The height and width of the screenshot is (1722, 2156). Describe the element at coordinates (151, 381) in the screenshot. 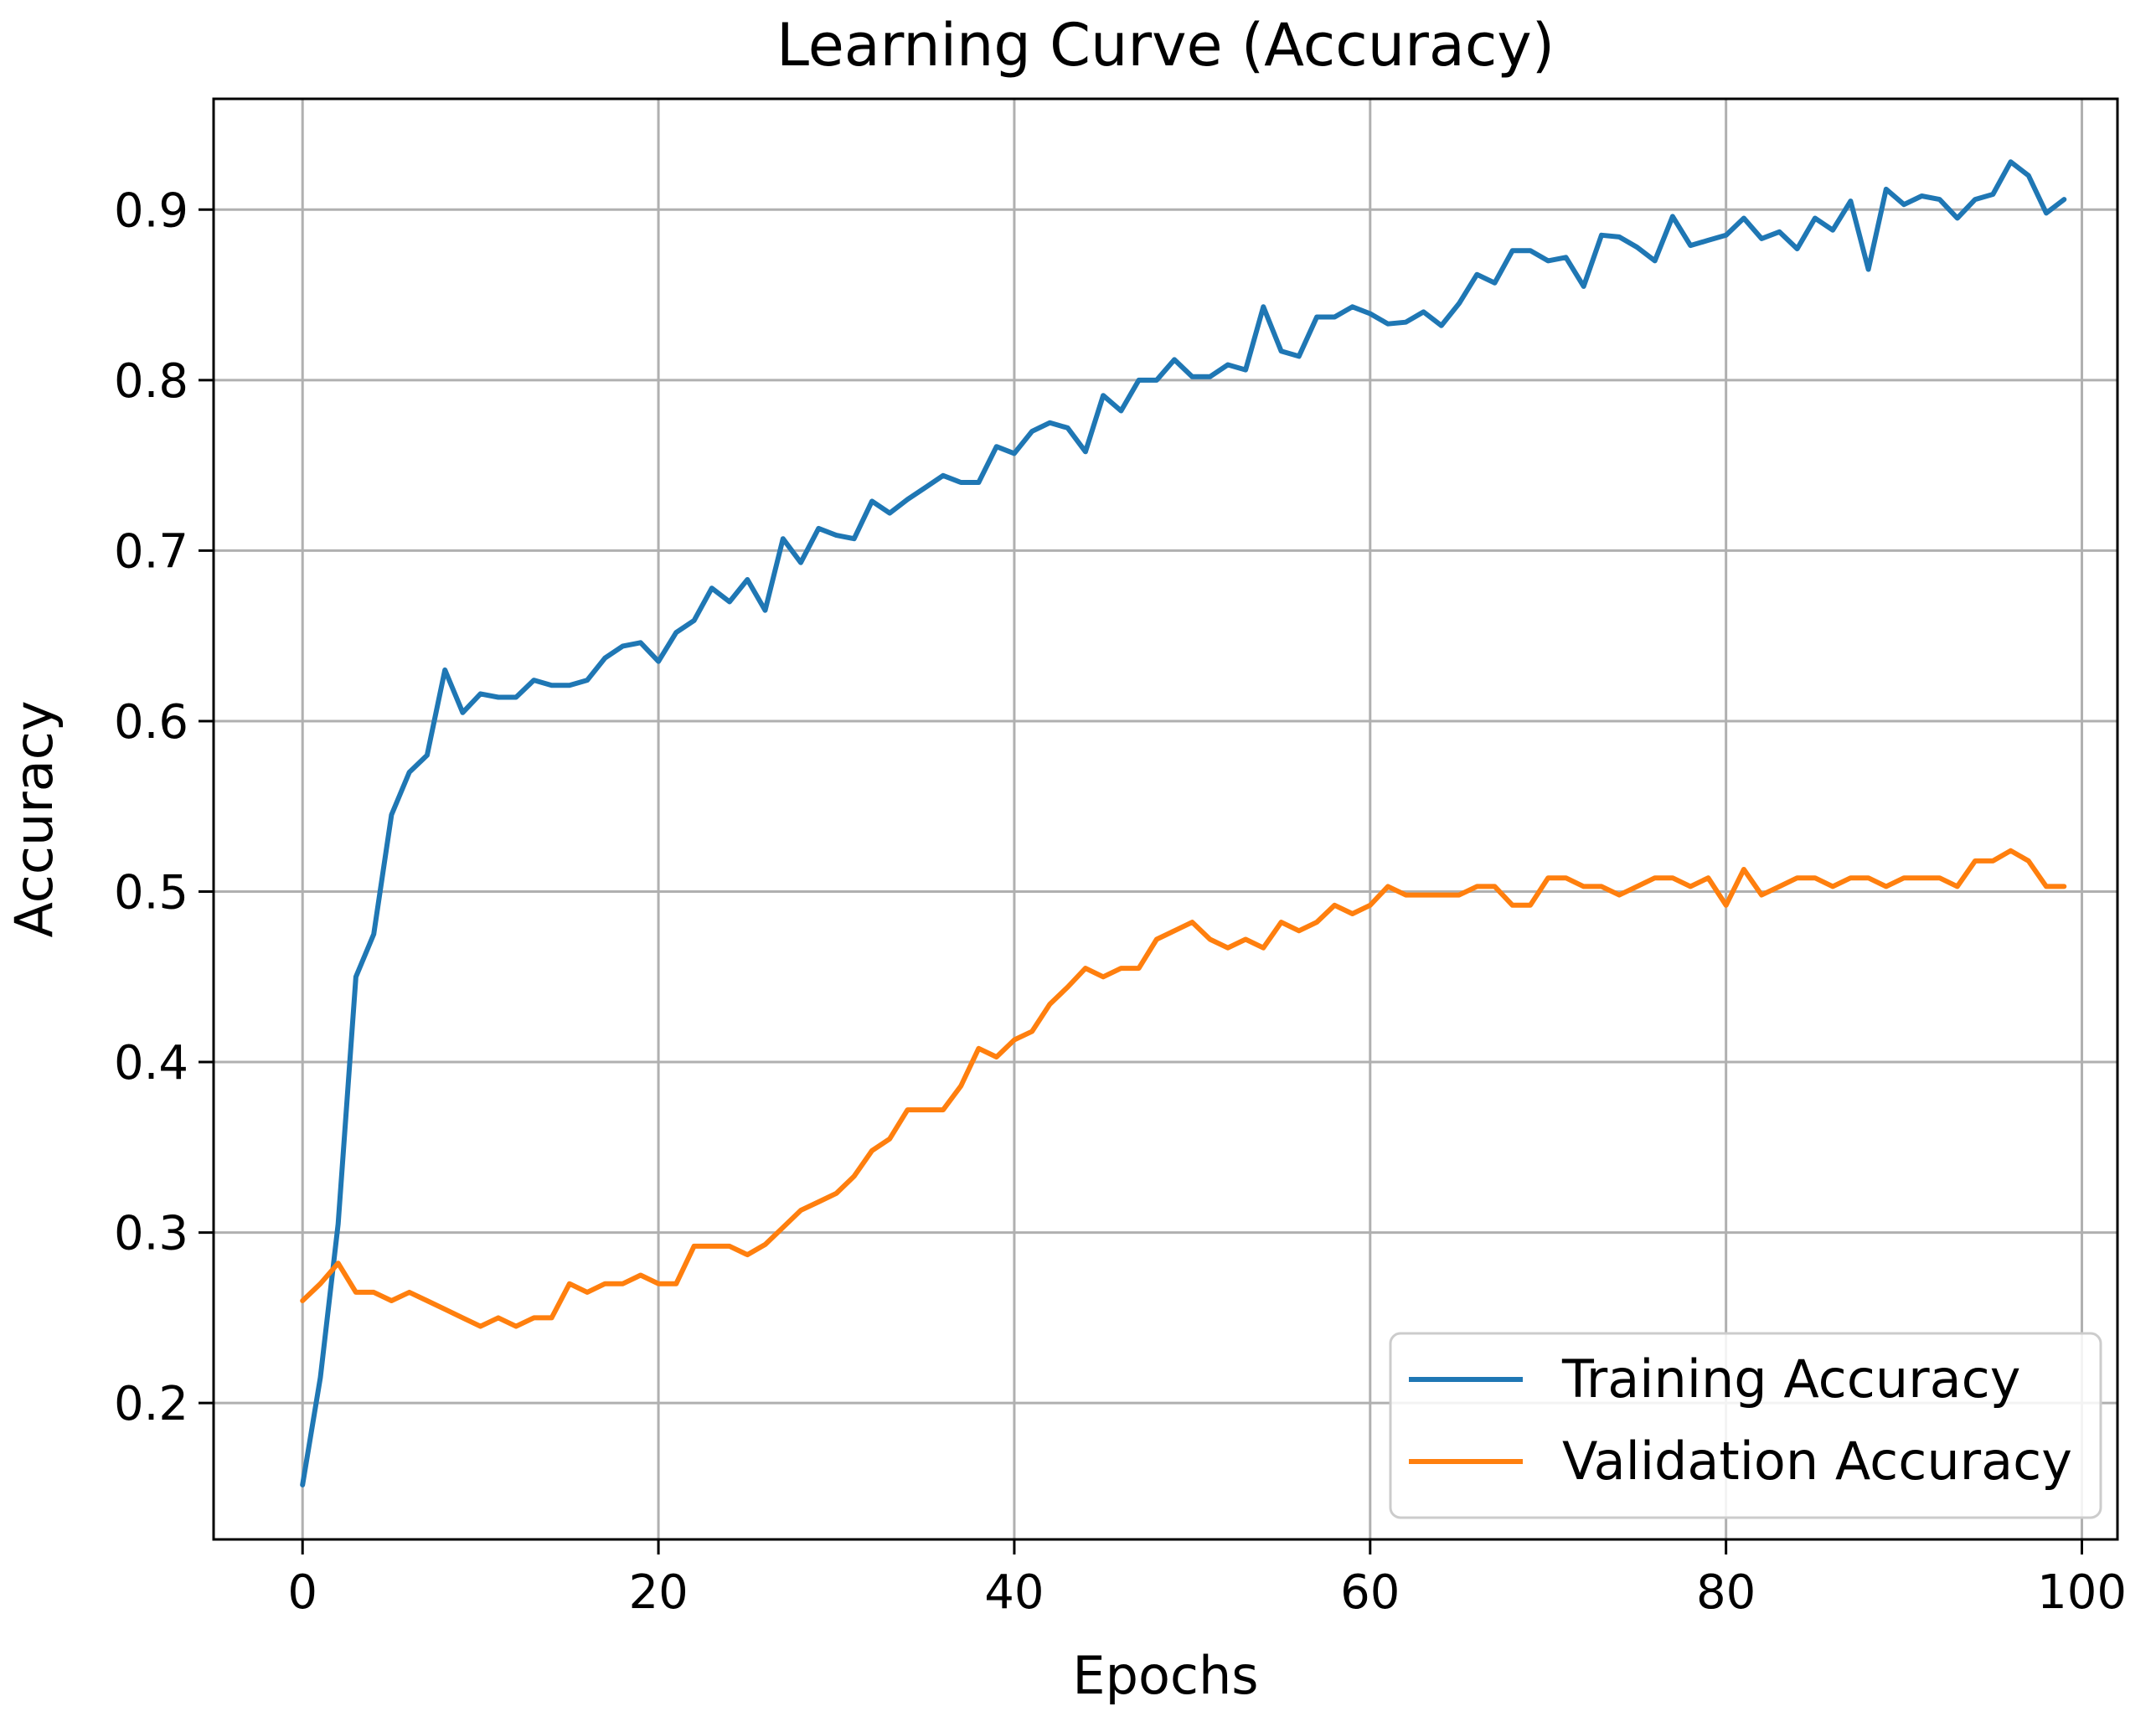

I see `y-tick-label: 0.8` at that location.